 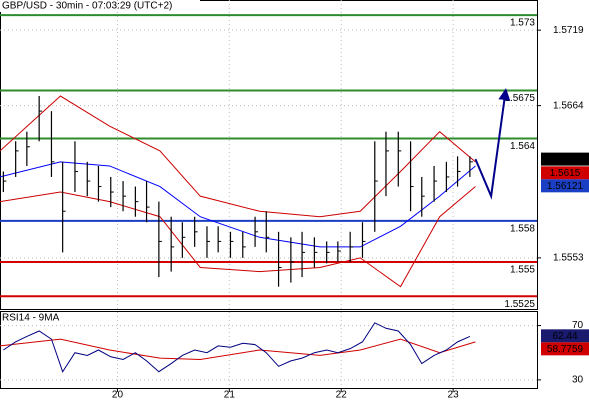 What do you see at coordinates (522, 146) in the screenshot?
I see `level-label: 1.564` at bounding box center [522, 146].